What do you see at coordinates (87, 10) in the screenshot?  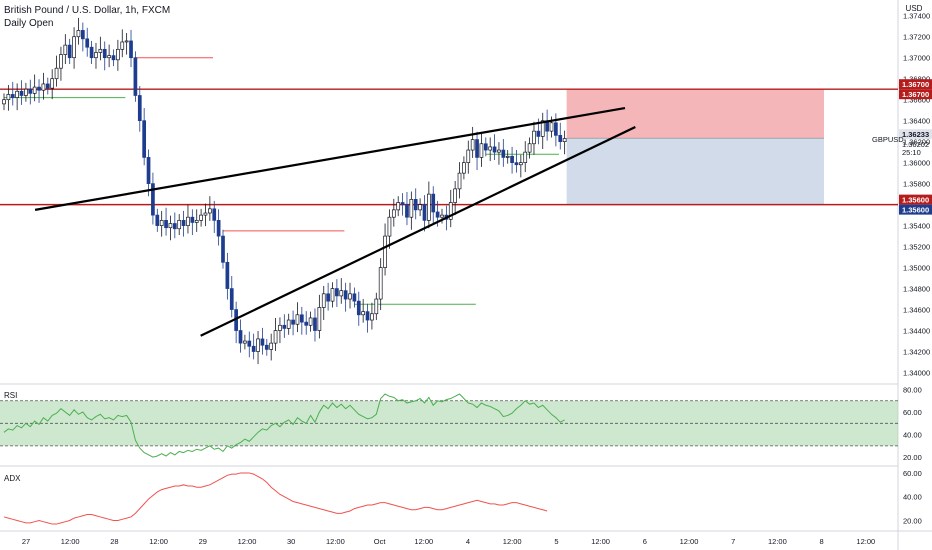 I see `symbol-title: British Pound / U.S. Dollar, 1h, FXCM` at bounding box center [87, 10].